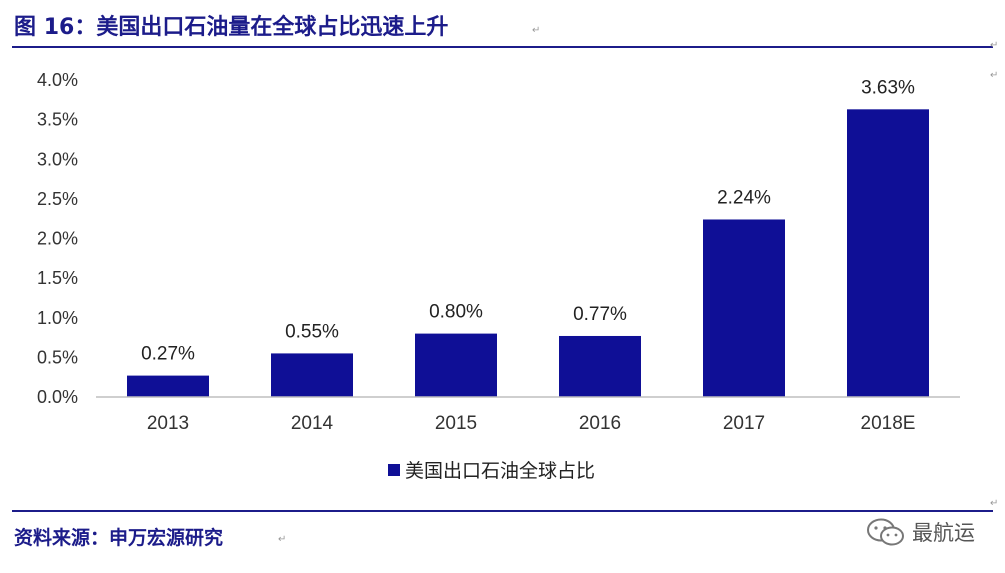  I want to click on x-axis: 2013 2014 2015 2016 2017 2018E, so click(531, 423).